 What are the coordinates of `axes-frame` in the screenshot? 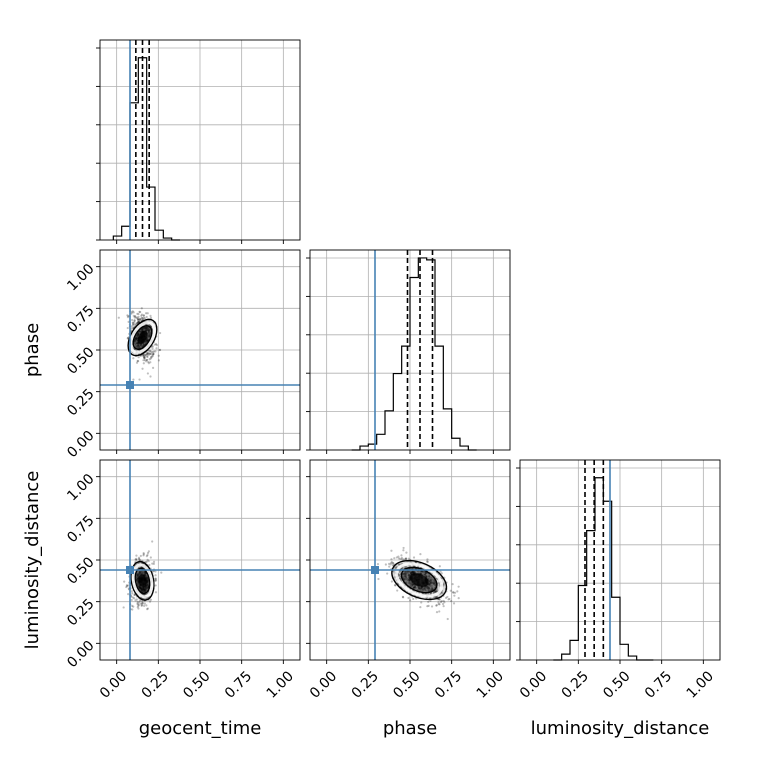 It's located at (620, 560).